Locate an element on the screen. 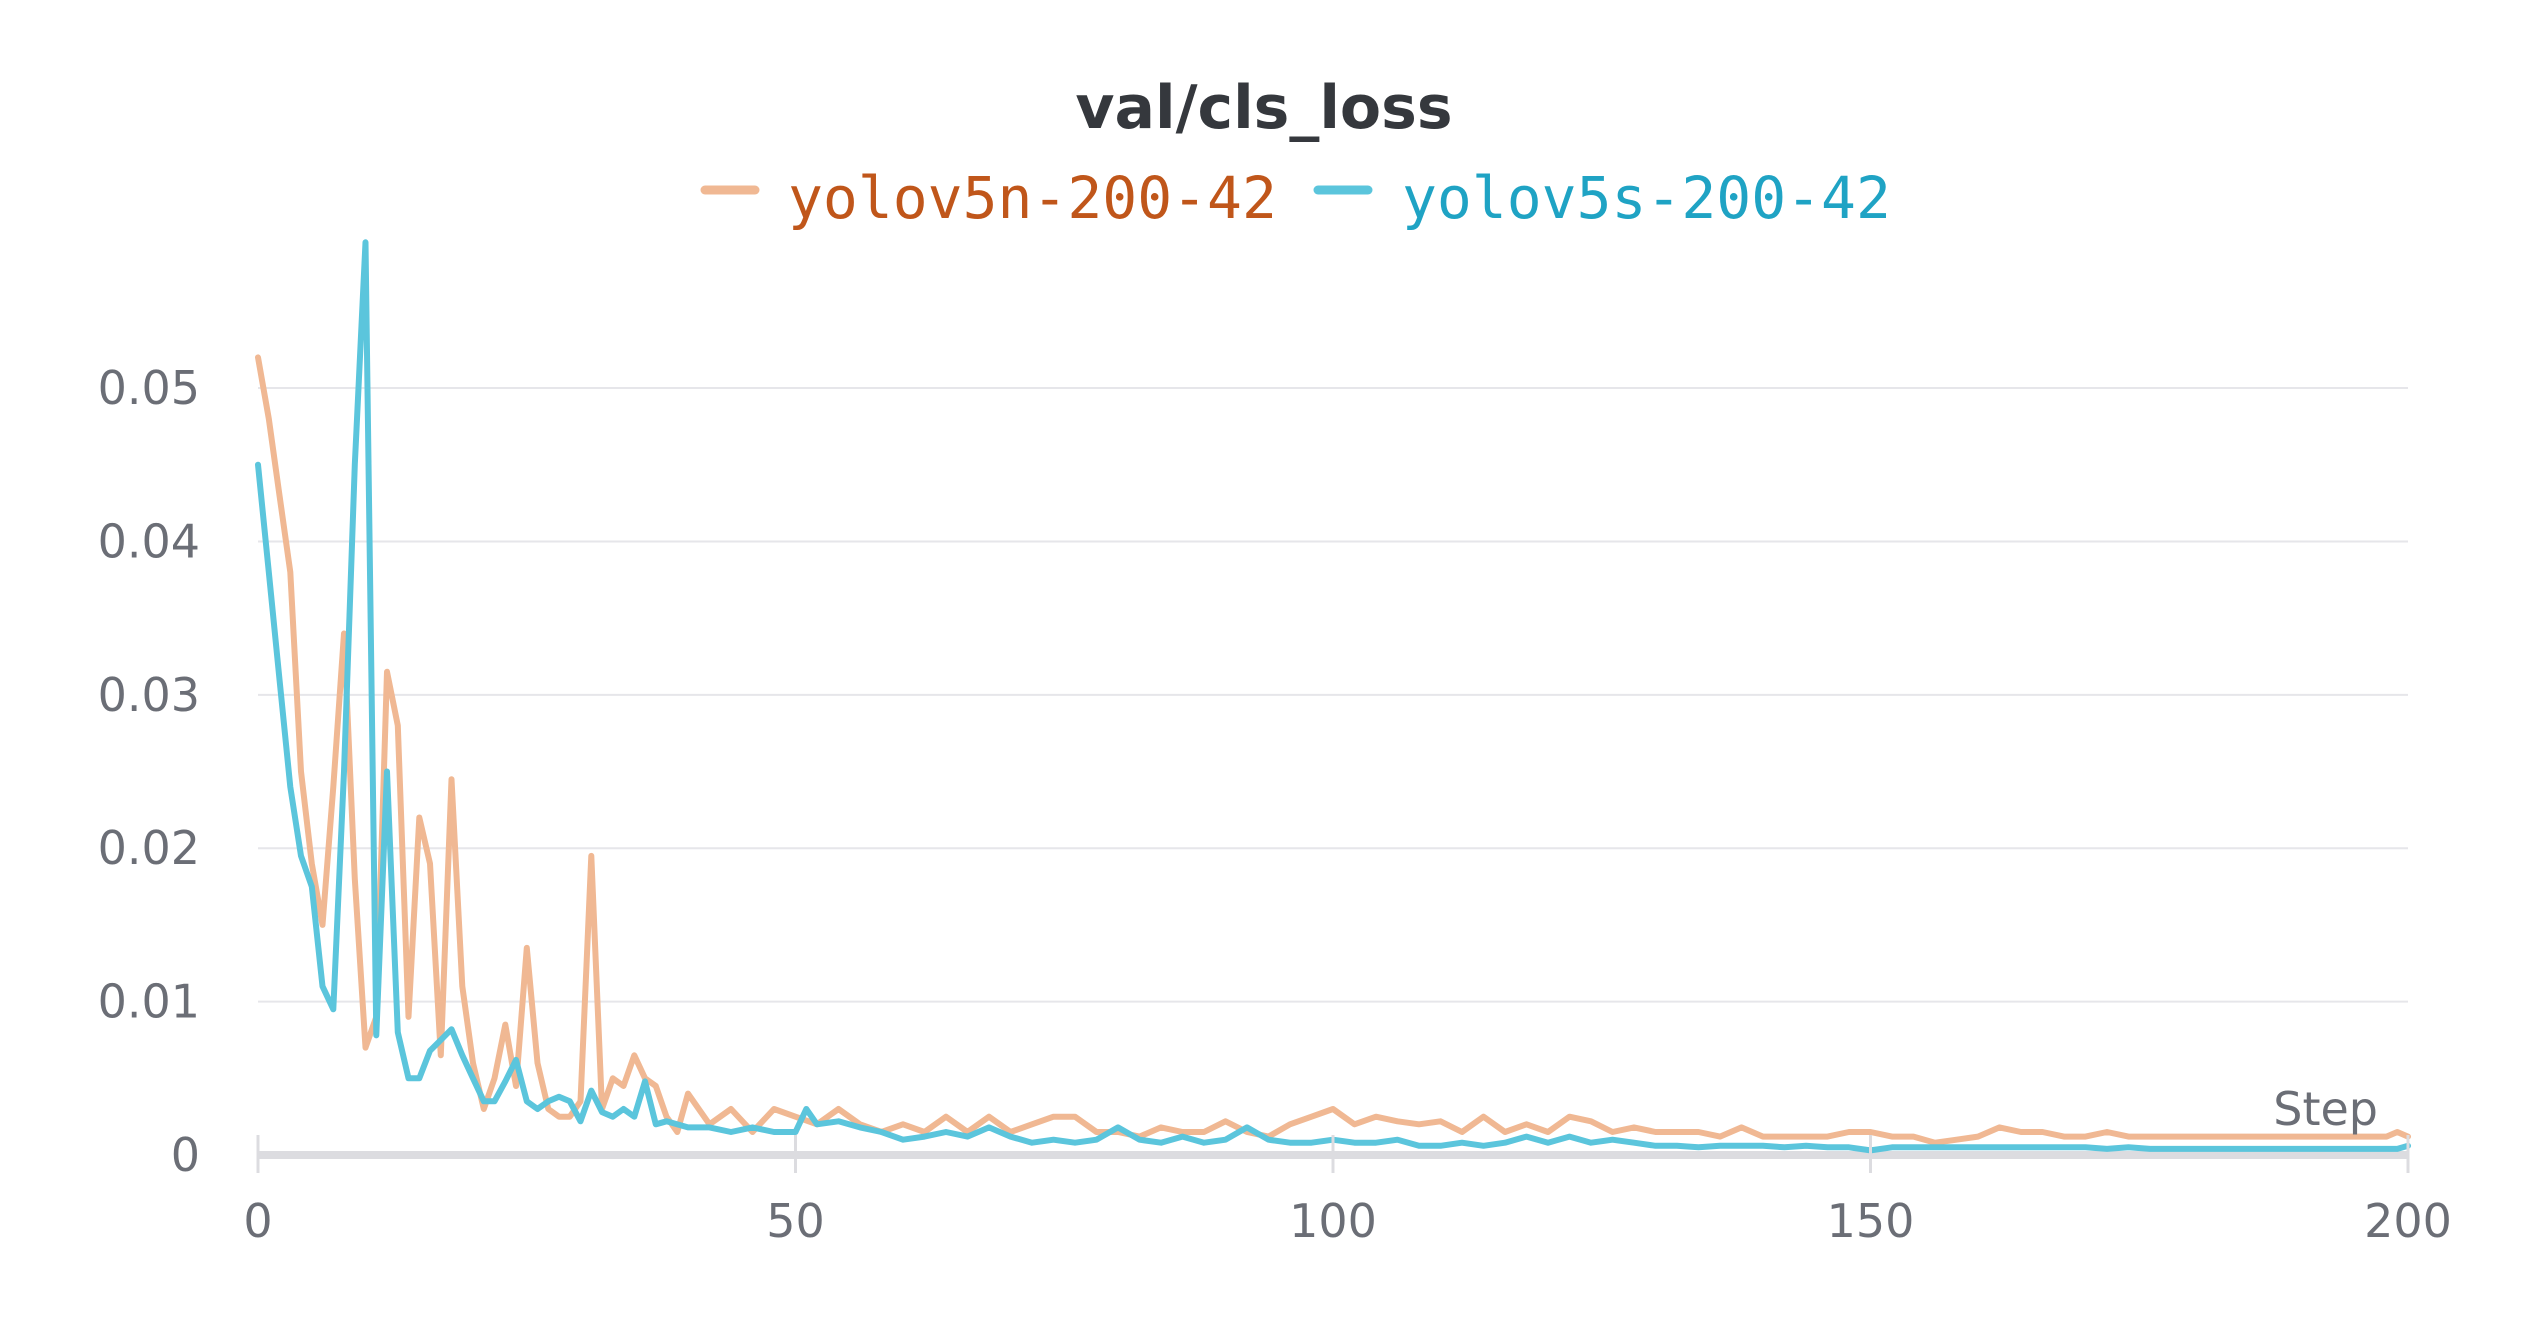 The image size is (2528, 1328). chart-title: val/cls_loss is located at coordinates (1263, 108).